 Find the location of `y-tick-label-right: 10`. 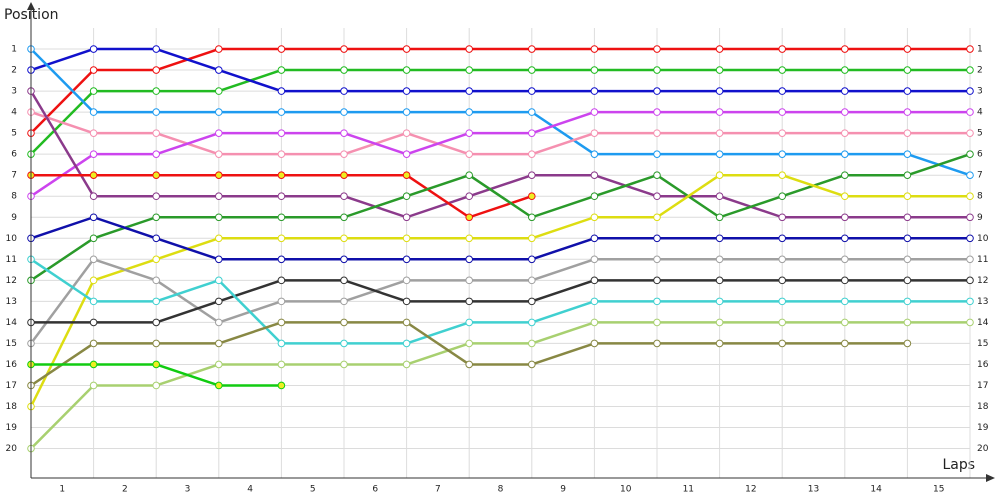

y-tick-label-right: 10 is located at coordinates (983, 239).